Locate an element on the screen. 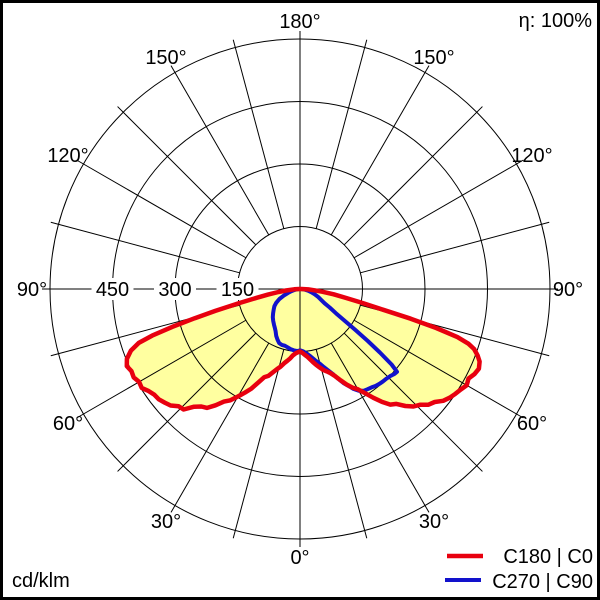 This screenshot has width=600, height=600. efficiency-label: η: 100% is located at coordinates (556, 21).